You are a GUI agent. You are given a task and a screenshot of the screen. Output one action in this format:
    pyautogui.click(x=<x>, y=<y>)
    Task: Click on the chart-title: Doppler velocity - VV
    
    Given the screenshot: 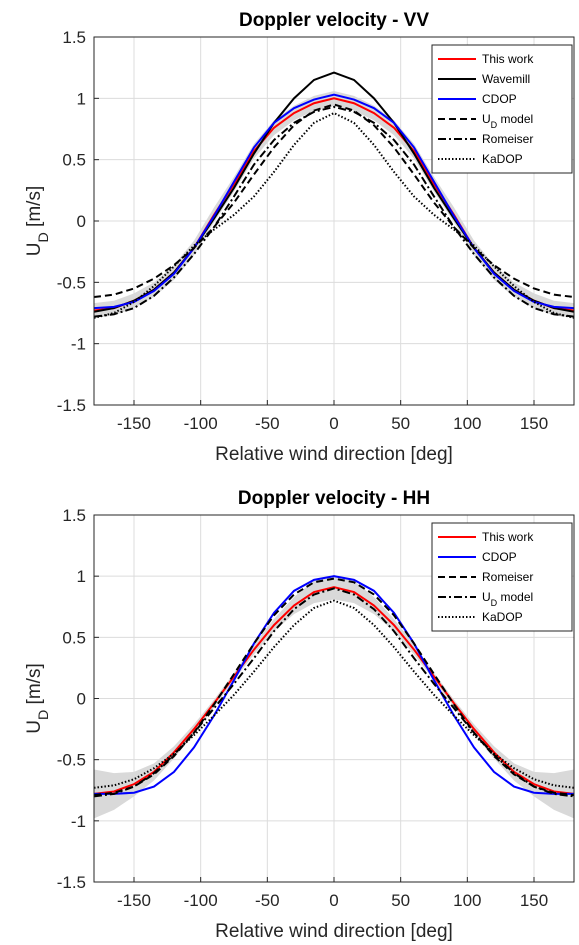 What is the action you would take?
    pyautogui.click(x=334, y=20)
    